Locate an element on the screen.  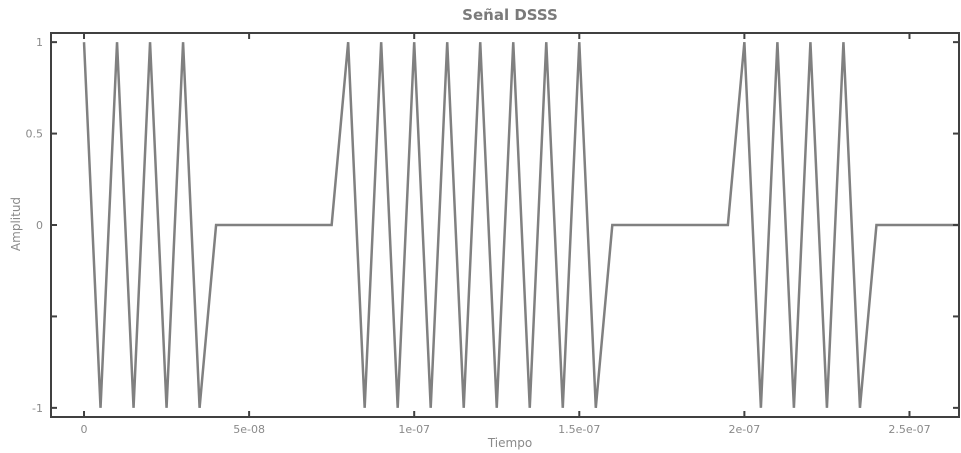
x-tick-label: 1.5e-07 is located at coordinates (579, 429).